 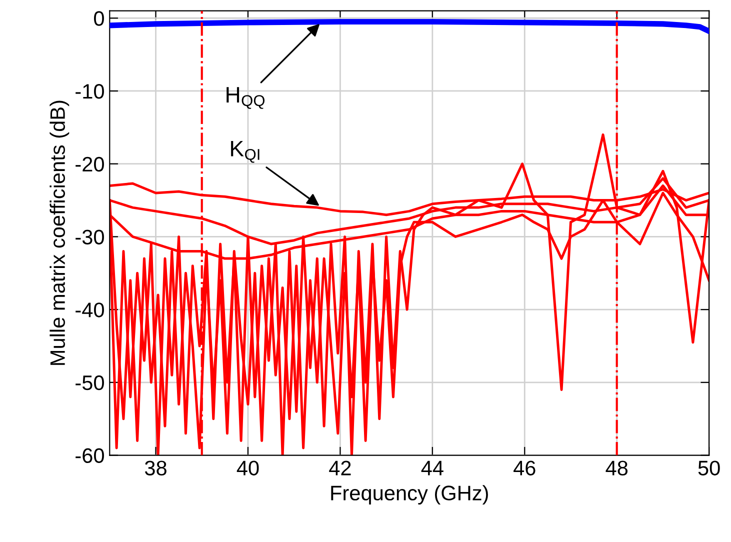 I want to click on y-tick-label: -50, so click(x=90, y=382).